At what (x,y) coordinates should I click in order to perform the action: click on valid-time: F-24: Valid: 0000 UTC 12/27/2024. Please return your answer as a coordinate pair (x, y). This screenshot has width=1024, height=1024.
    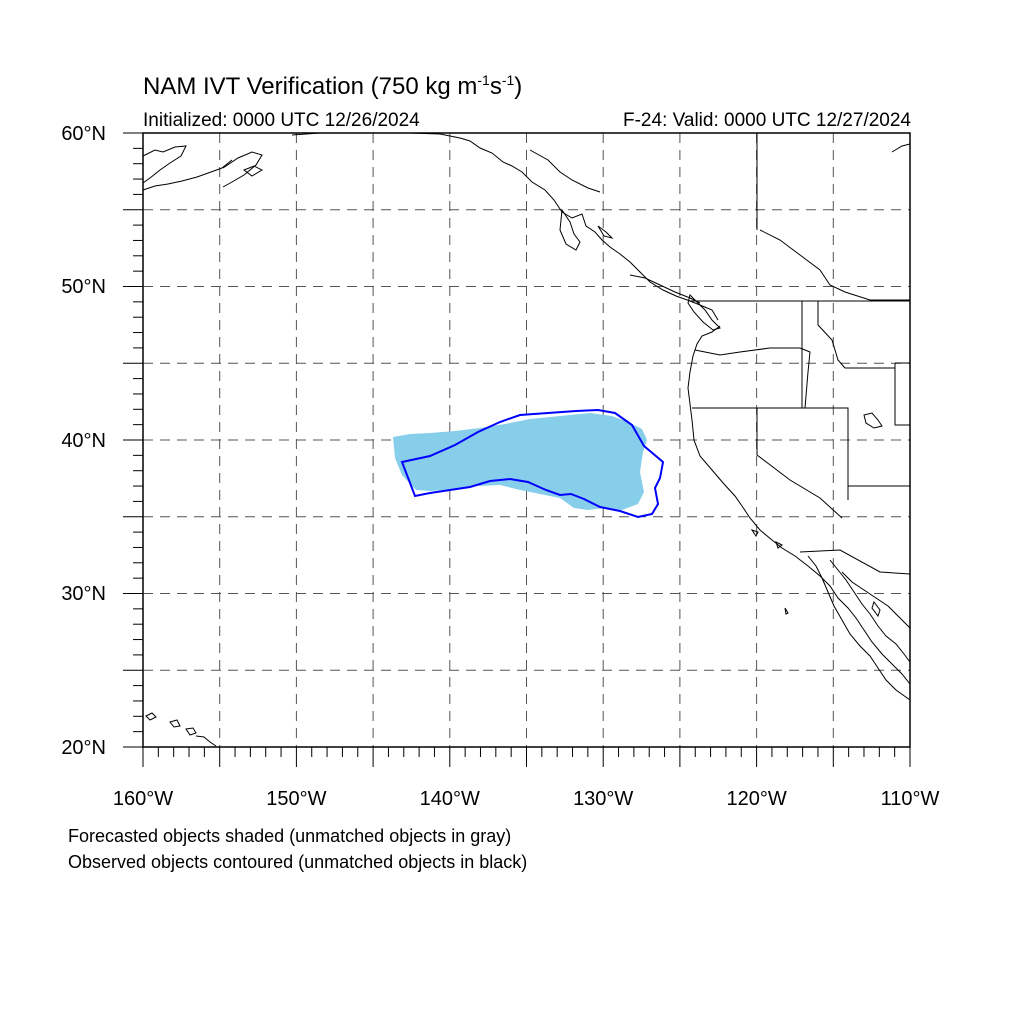
    Looking at the image, I should click on (767, 120).